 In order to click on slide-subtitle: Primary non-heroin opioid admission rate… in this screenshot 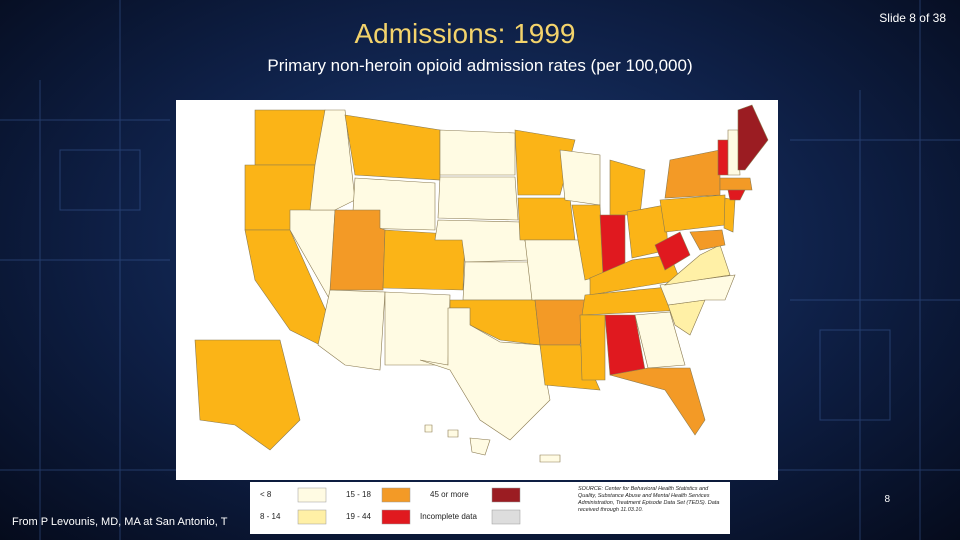, I will do `click(480, 65)`.